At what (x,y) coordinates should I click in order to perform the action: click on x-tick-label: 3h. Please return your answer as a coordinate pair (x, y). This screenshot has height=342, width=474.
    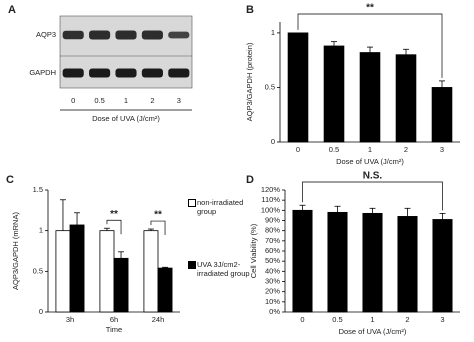
    Looking at the image, I should click on (70, 319).